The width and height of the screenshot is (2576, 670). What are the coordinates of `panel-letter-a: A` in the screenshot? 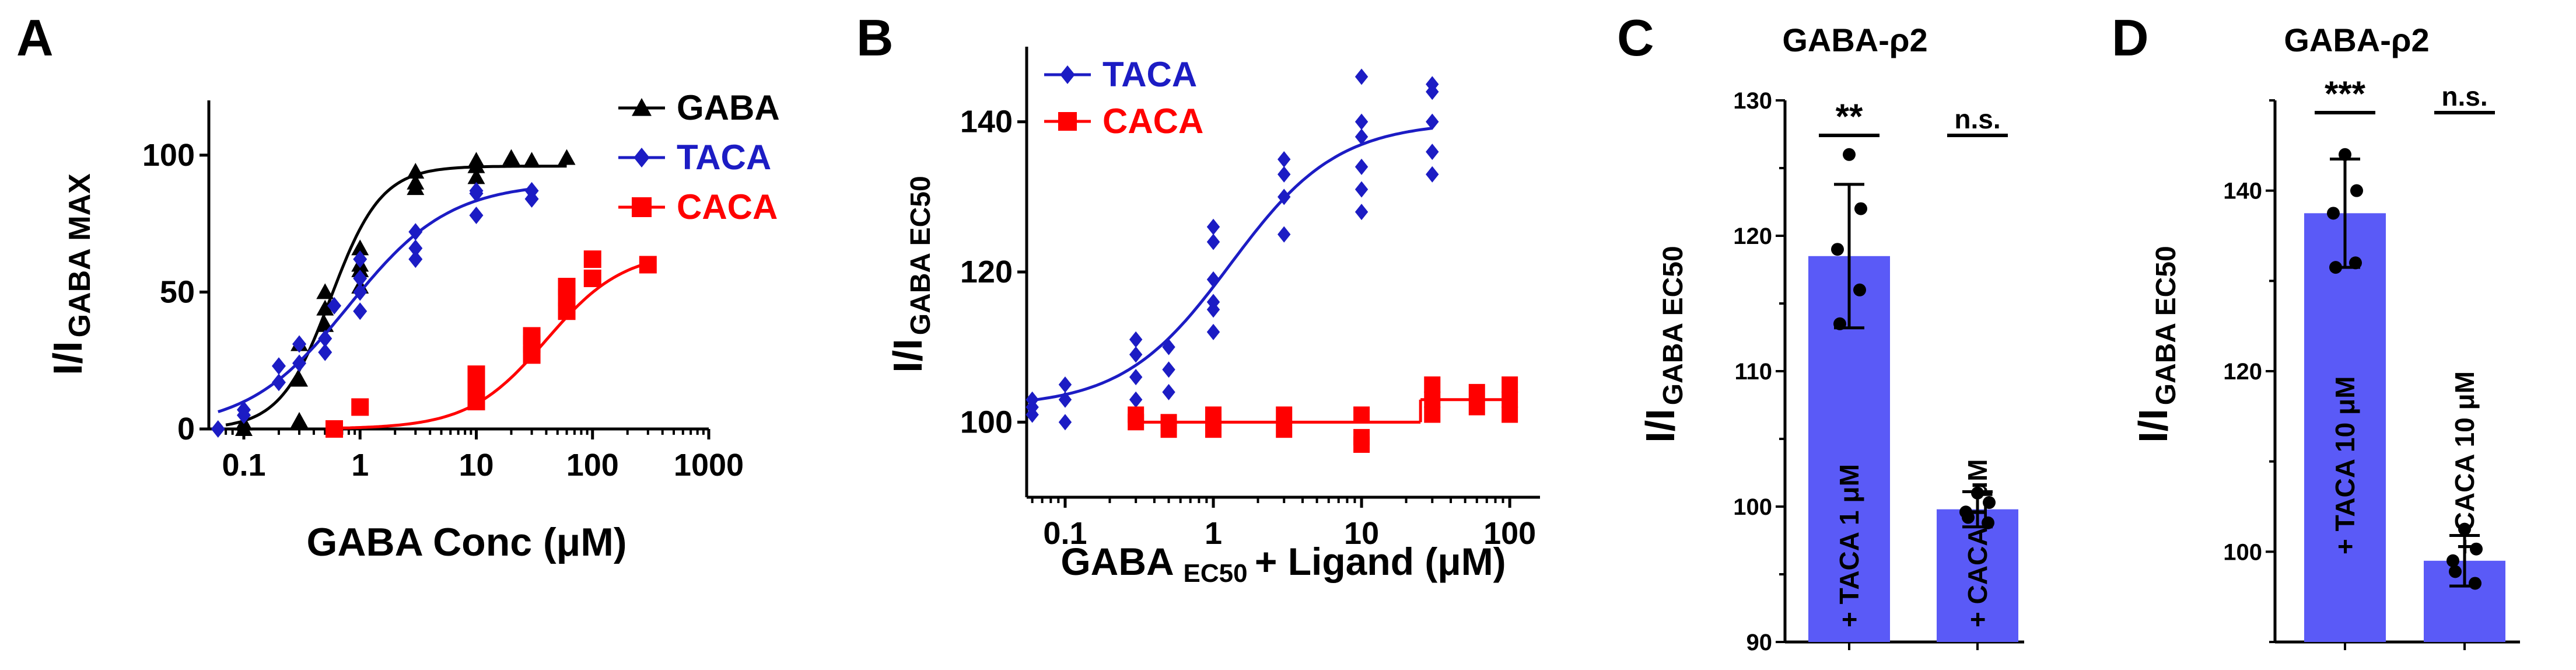 It's located at (35, 38).